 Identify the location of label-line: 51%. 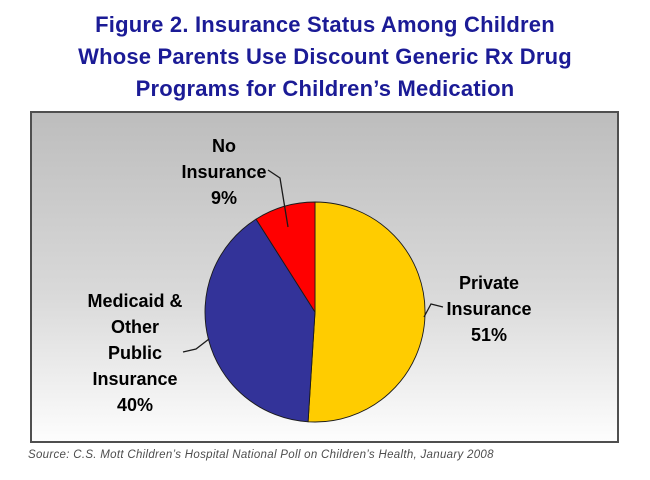
(489, 335).